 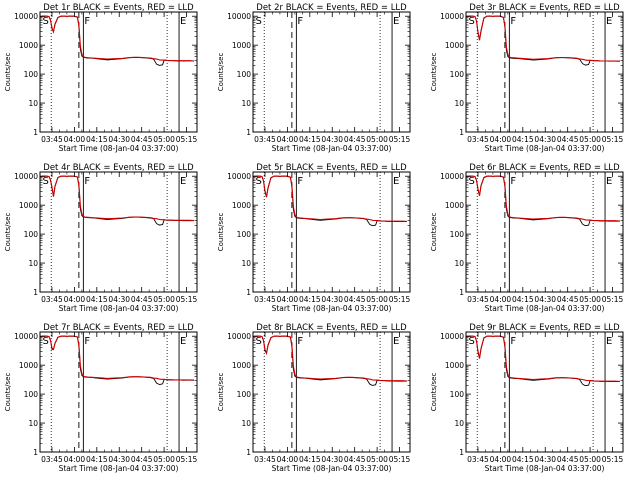 I want to click on chart-title: Det 6r BLACK = Events, RED = LLD, so click(x=544, y=168).